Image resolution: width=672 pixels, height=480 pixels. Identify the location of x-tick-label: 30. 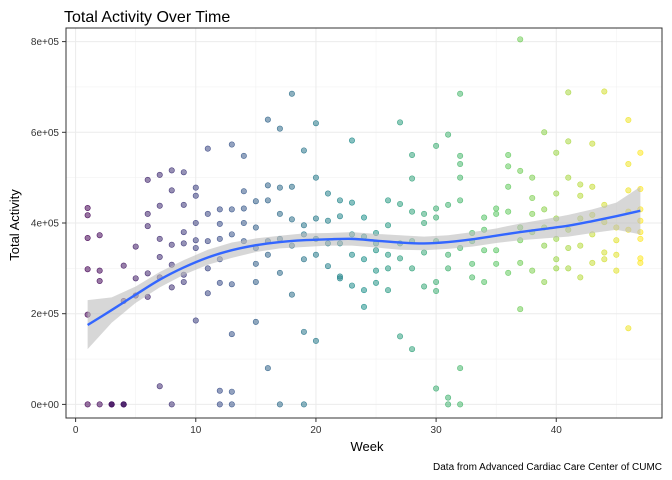
(437, 430).